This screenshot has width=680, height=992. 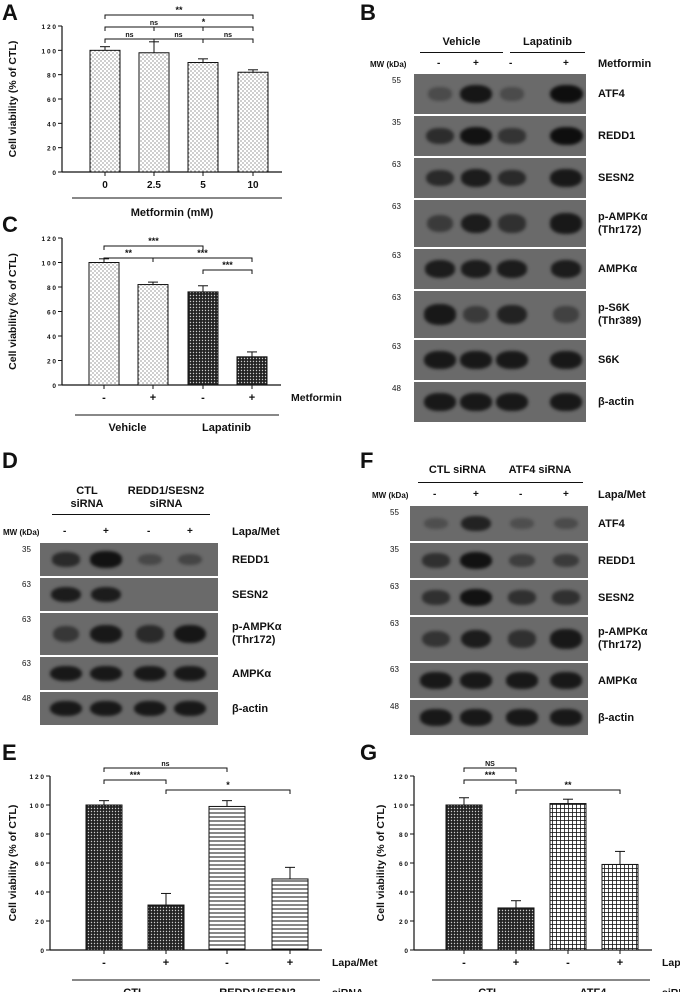 What do you see at coordinates (388, 64) in the screenshot?
I see `mw-header-blotB: MW (kDa)` at bounding box center [388, 64].